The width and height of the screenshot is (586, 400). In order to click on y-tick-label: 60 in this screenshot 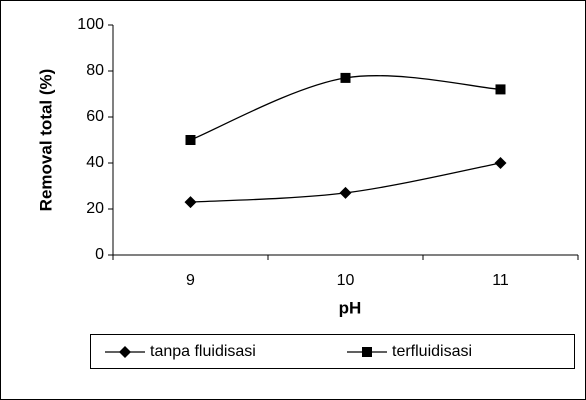, I will do `click(95, 116)`.